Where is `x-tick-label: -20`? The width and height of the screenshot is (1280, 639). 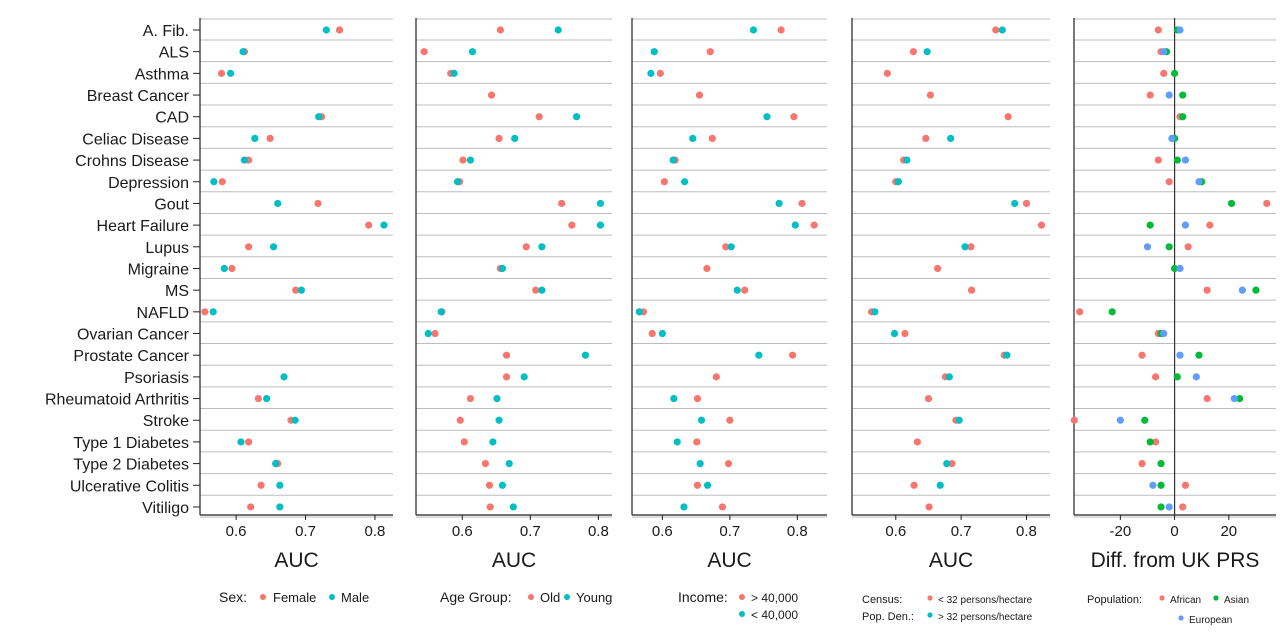
x-tick-label: -20 is located at coordinates (1121, 531).